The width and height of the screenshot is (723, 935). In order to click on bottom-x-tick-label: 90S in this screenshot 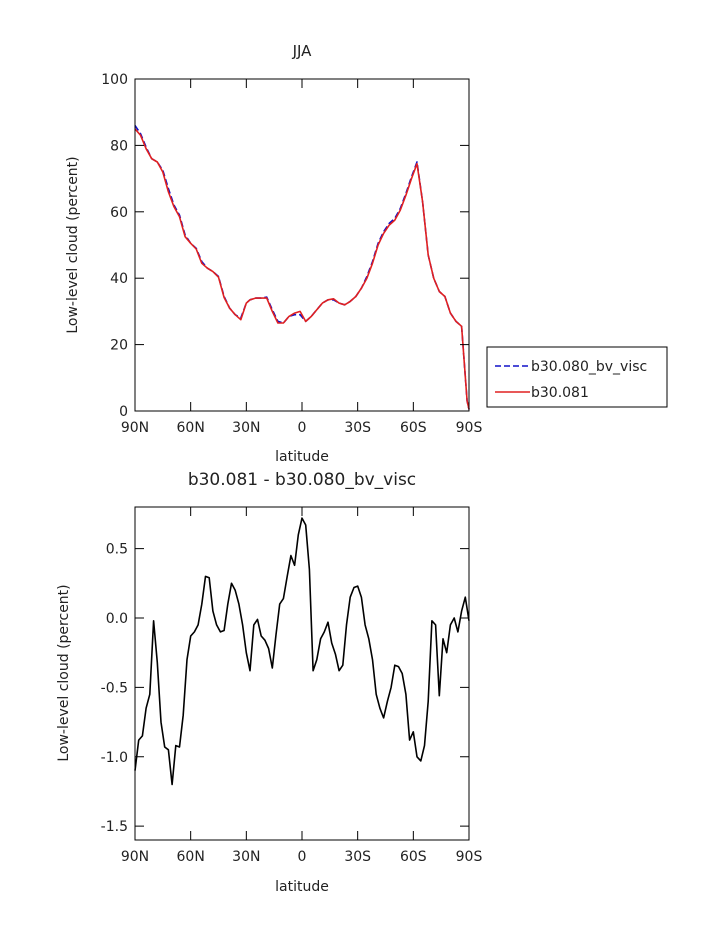, I will do `click(469, 857)`.